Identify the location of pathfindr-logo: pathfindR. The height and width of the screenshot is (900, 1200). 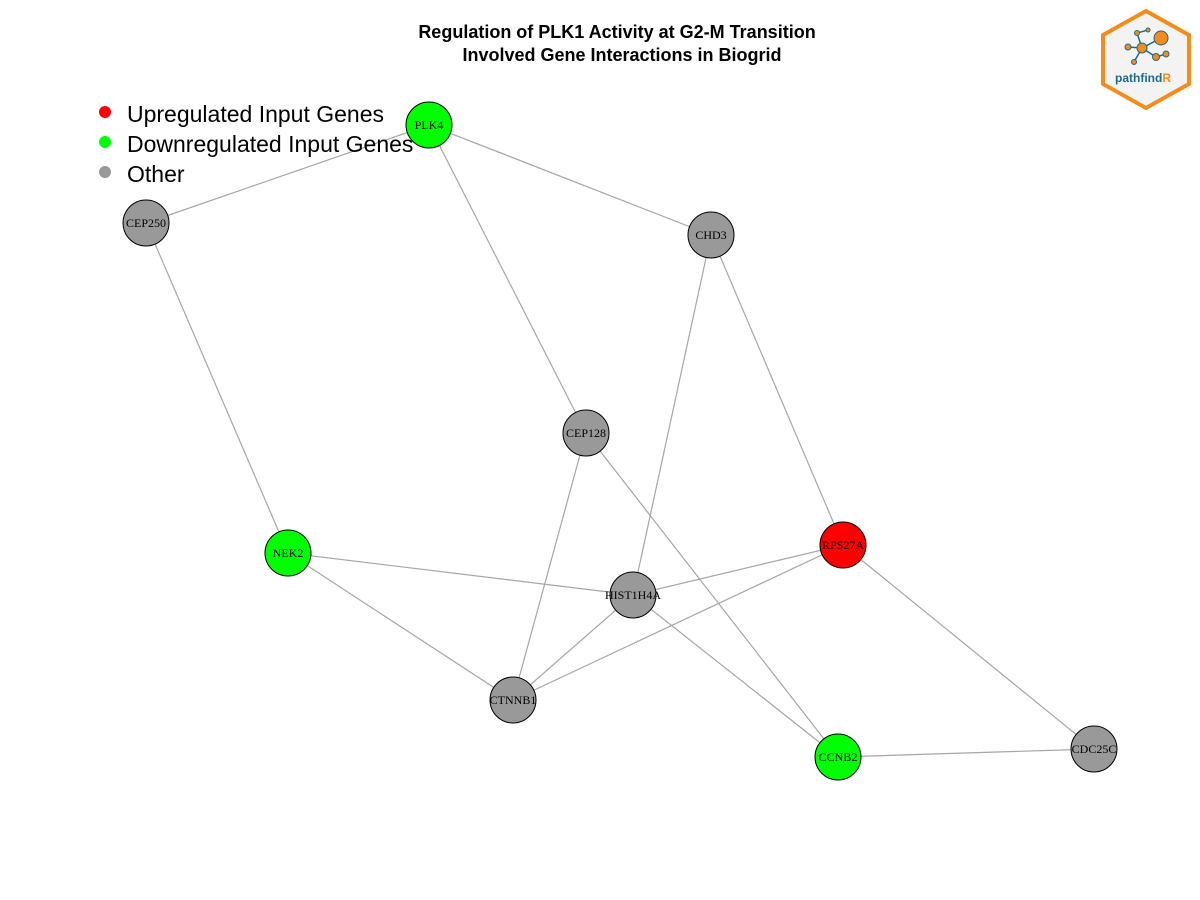
(1146, 59).